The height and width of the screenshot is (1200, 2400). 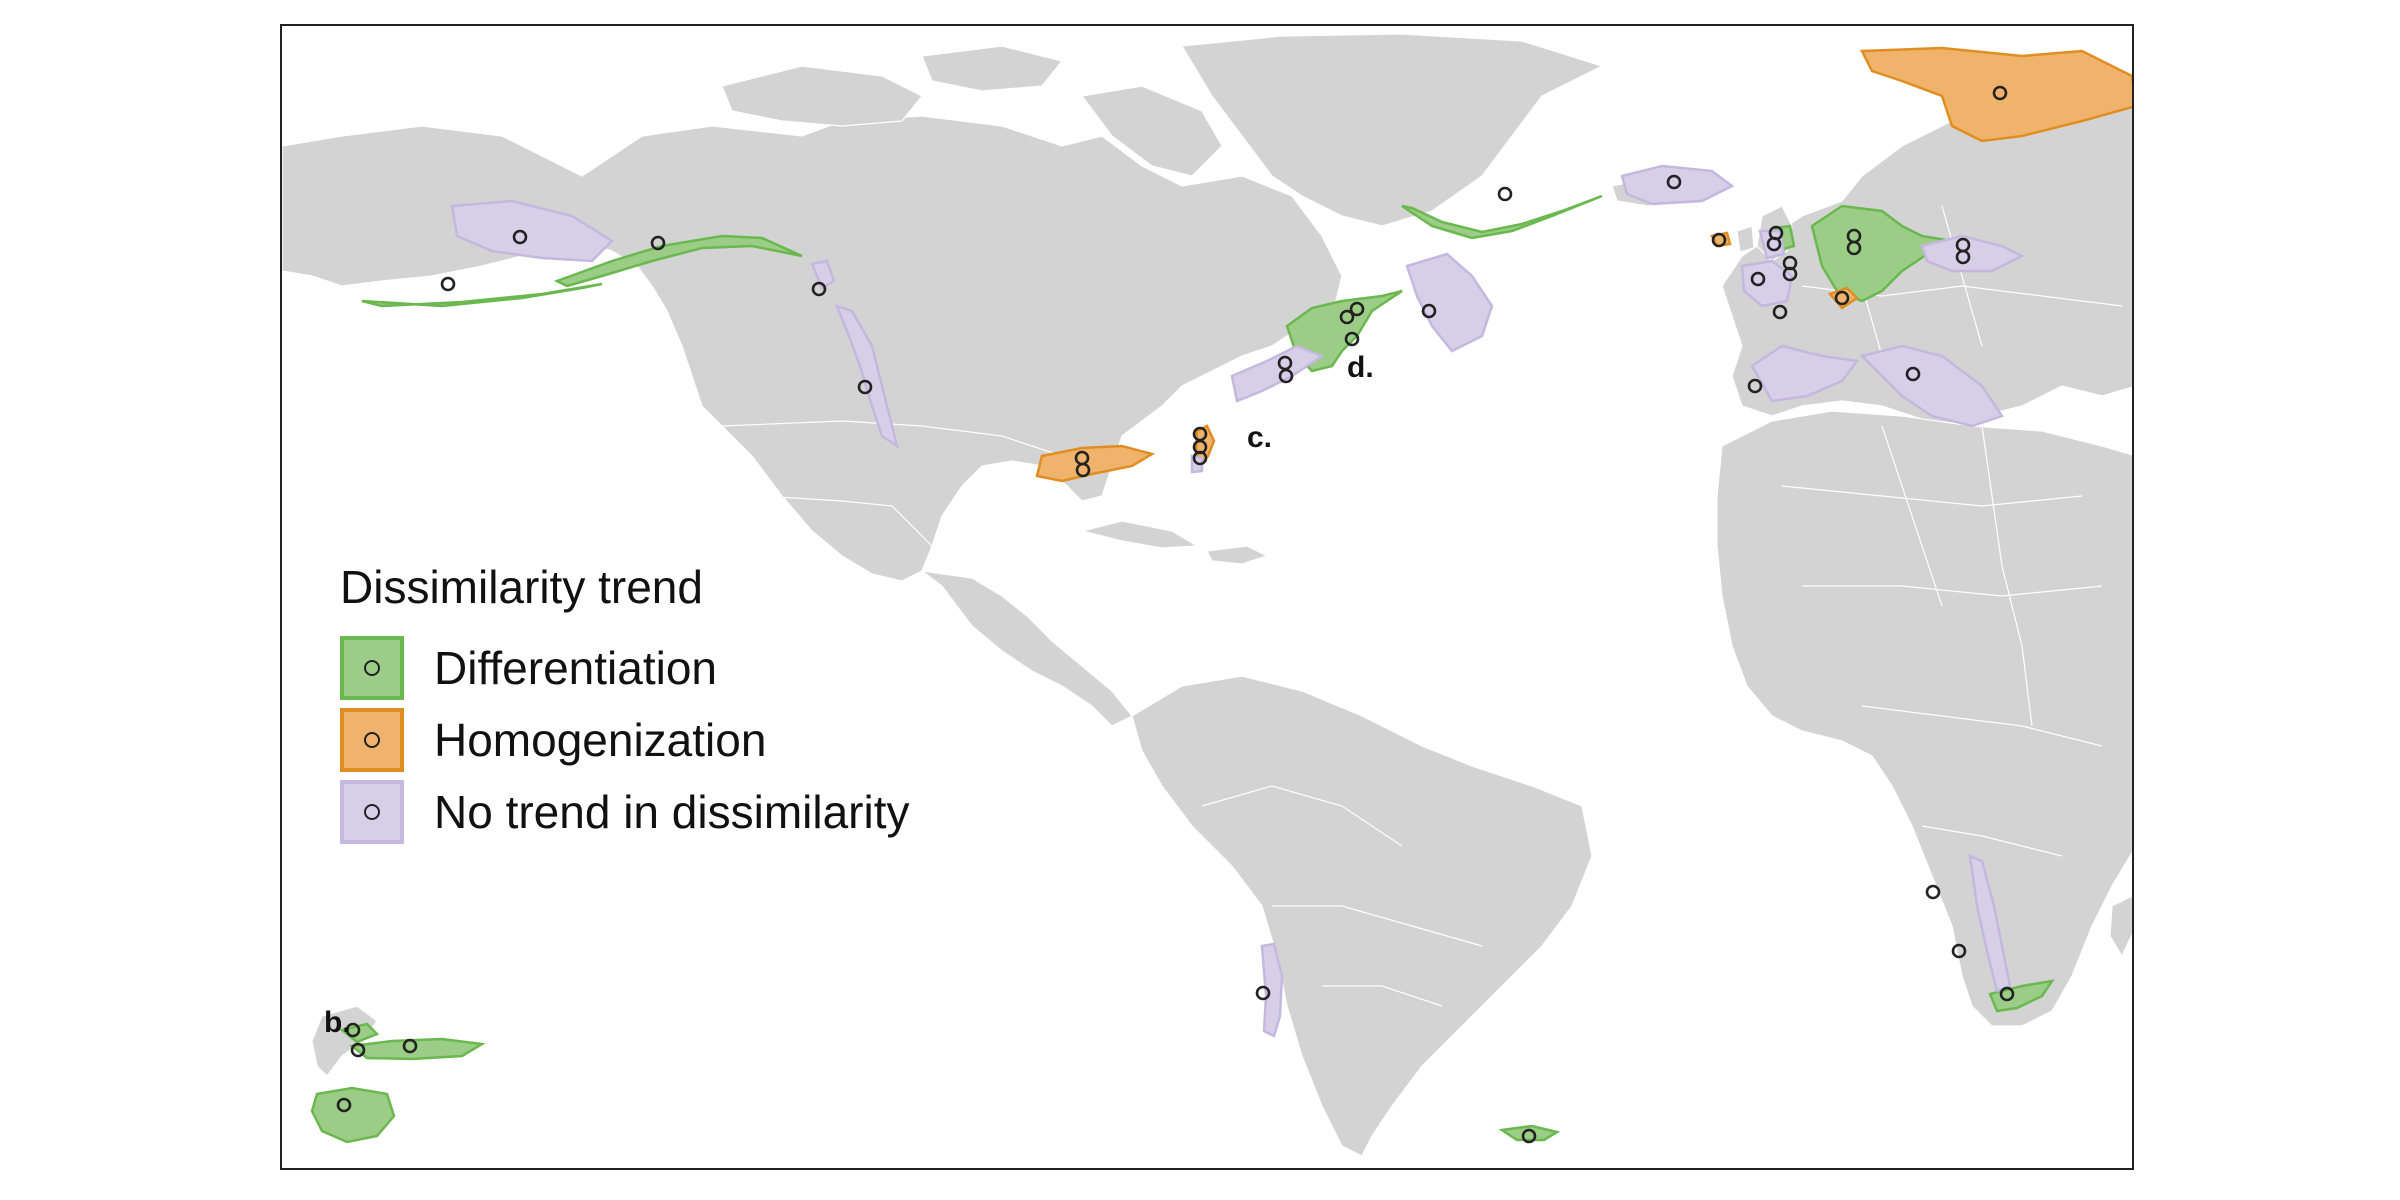 I want to click on legend-item-homogenization: Homogenization, so click(x=624, y=740).